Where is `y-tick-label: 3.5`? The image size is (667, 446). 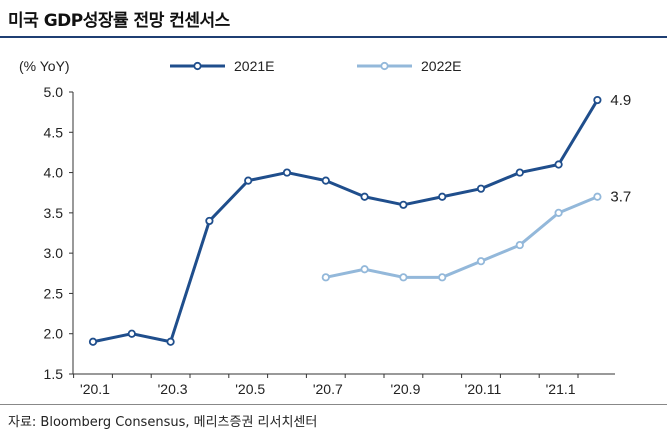 y-tick-label: 3.5 is located at coordinates (54, 213).